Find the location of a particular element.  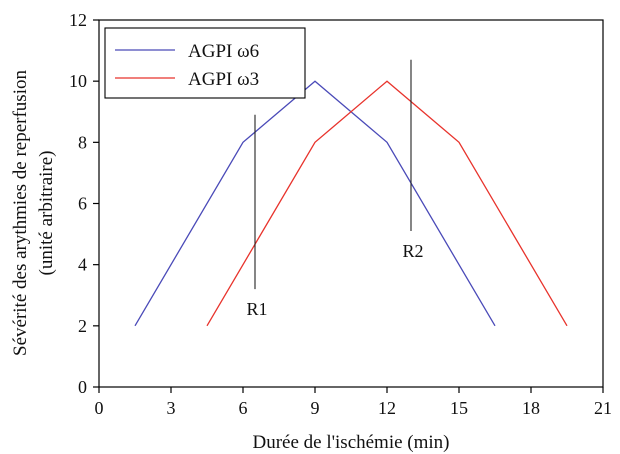

annotation-label-r2: R2 is located at coordinates (412, 251).